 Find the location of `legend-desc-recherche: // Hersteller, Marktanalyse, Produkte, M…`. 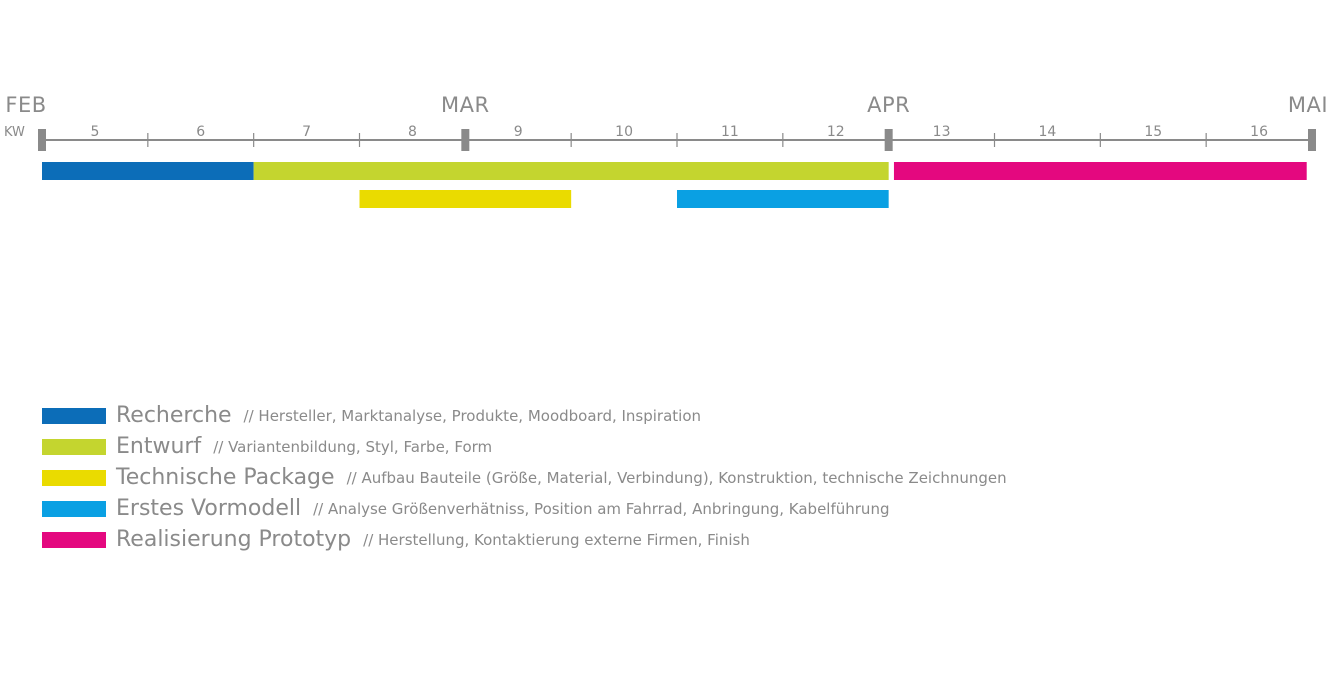

legend-desc-recherche: // Hersteller, Marktanalyse, Produkte, M… is located at coordinates (472, 415).